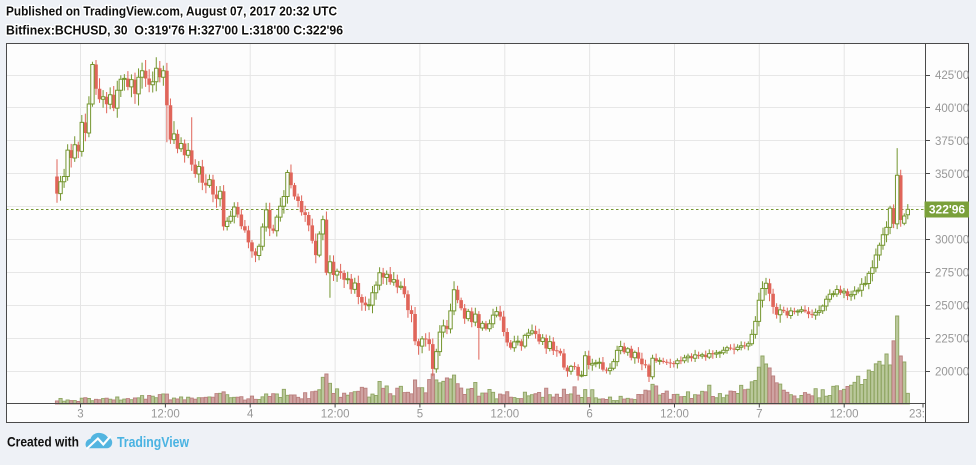  Describe the element at coordinates (947, 210) in the screenshot. I see `svg-text: 322'96` at that location.